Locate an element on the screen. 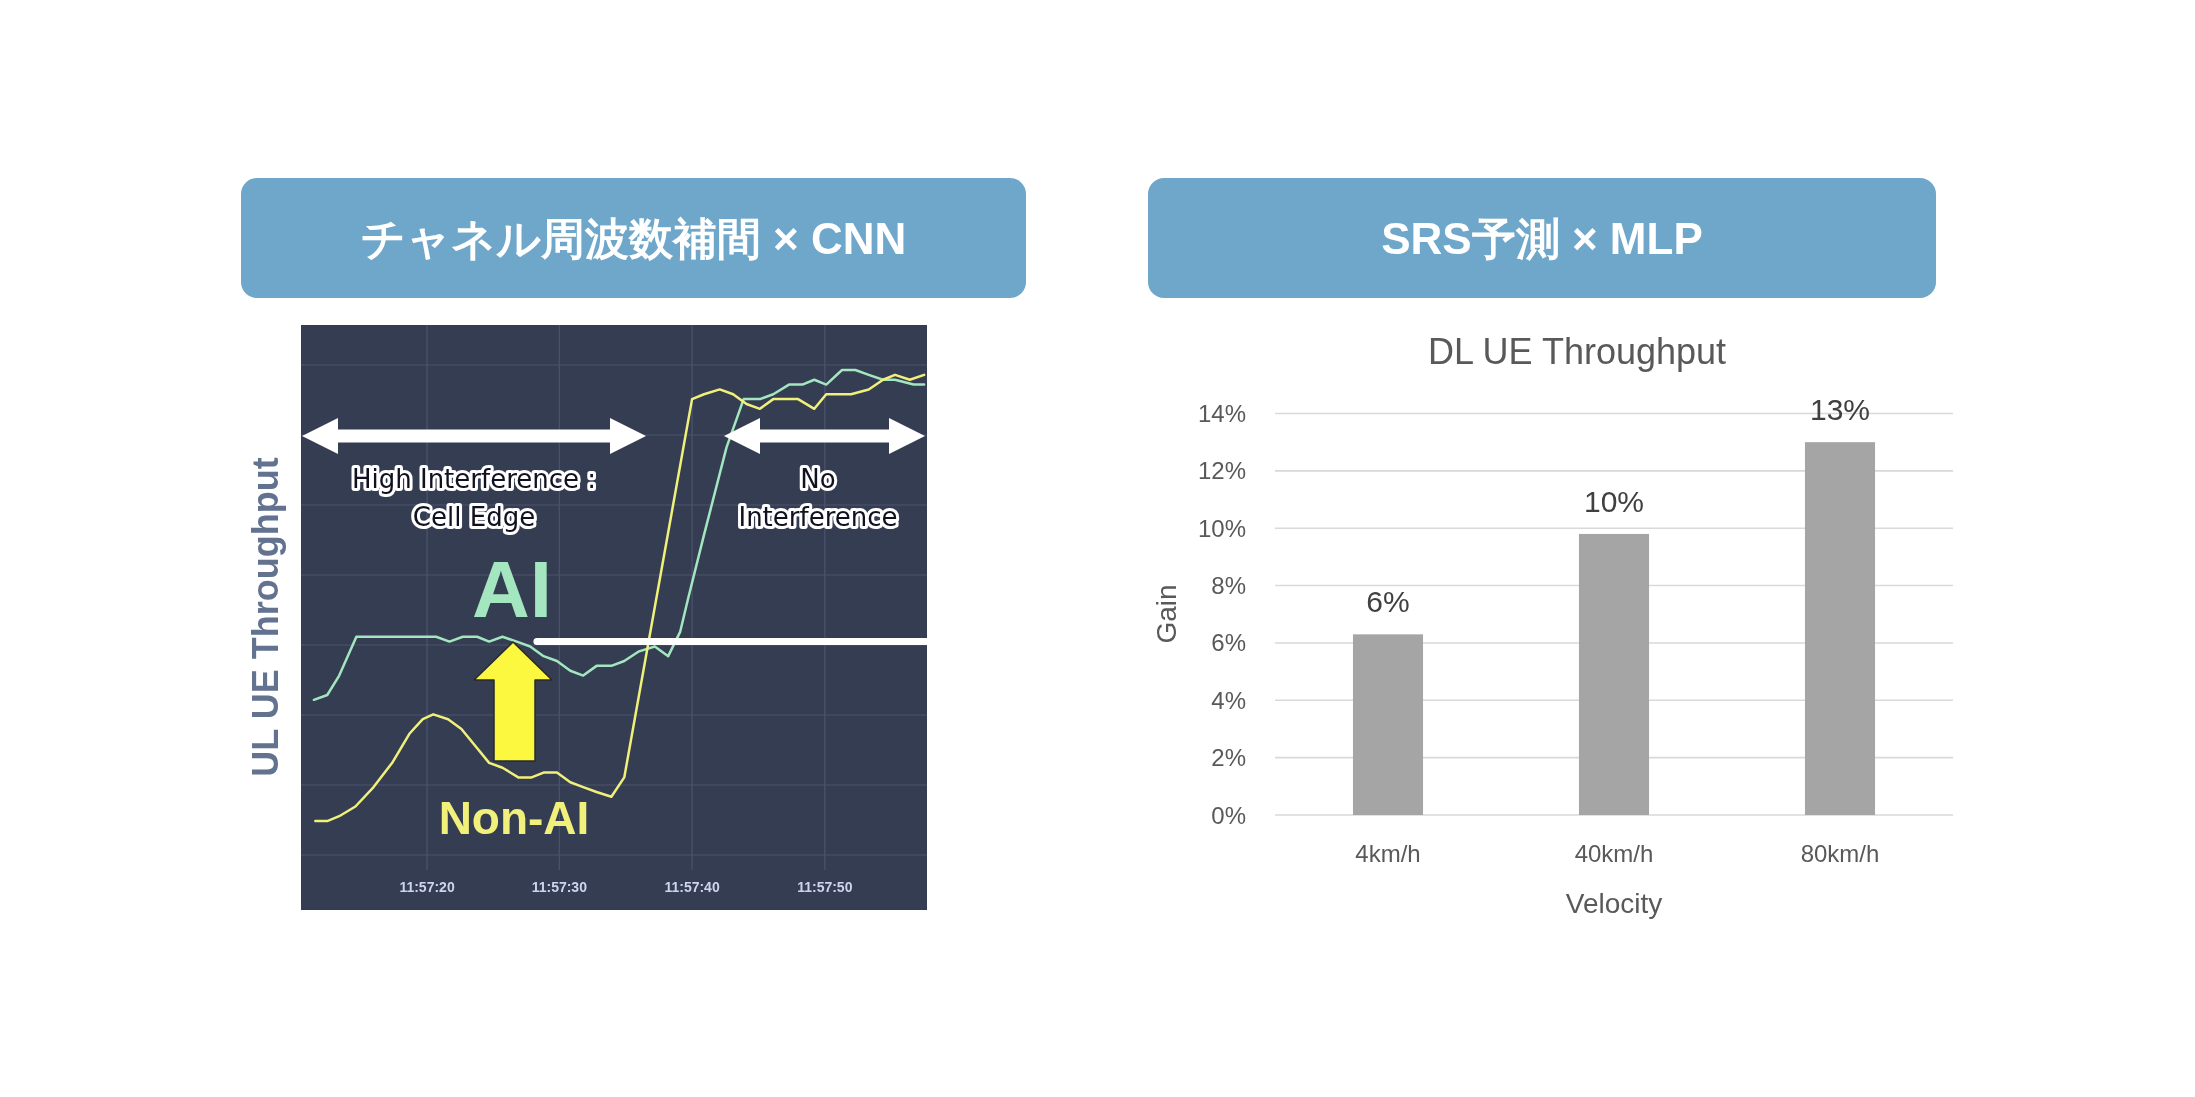 The image size is (2195, 1097). data-label: 13% is located at coordinates (1840, 410).